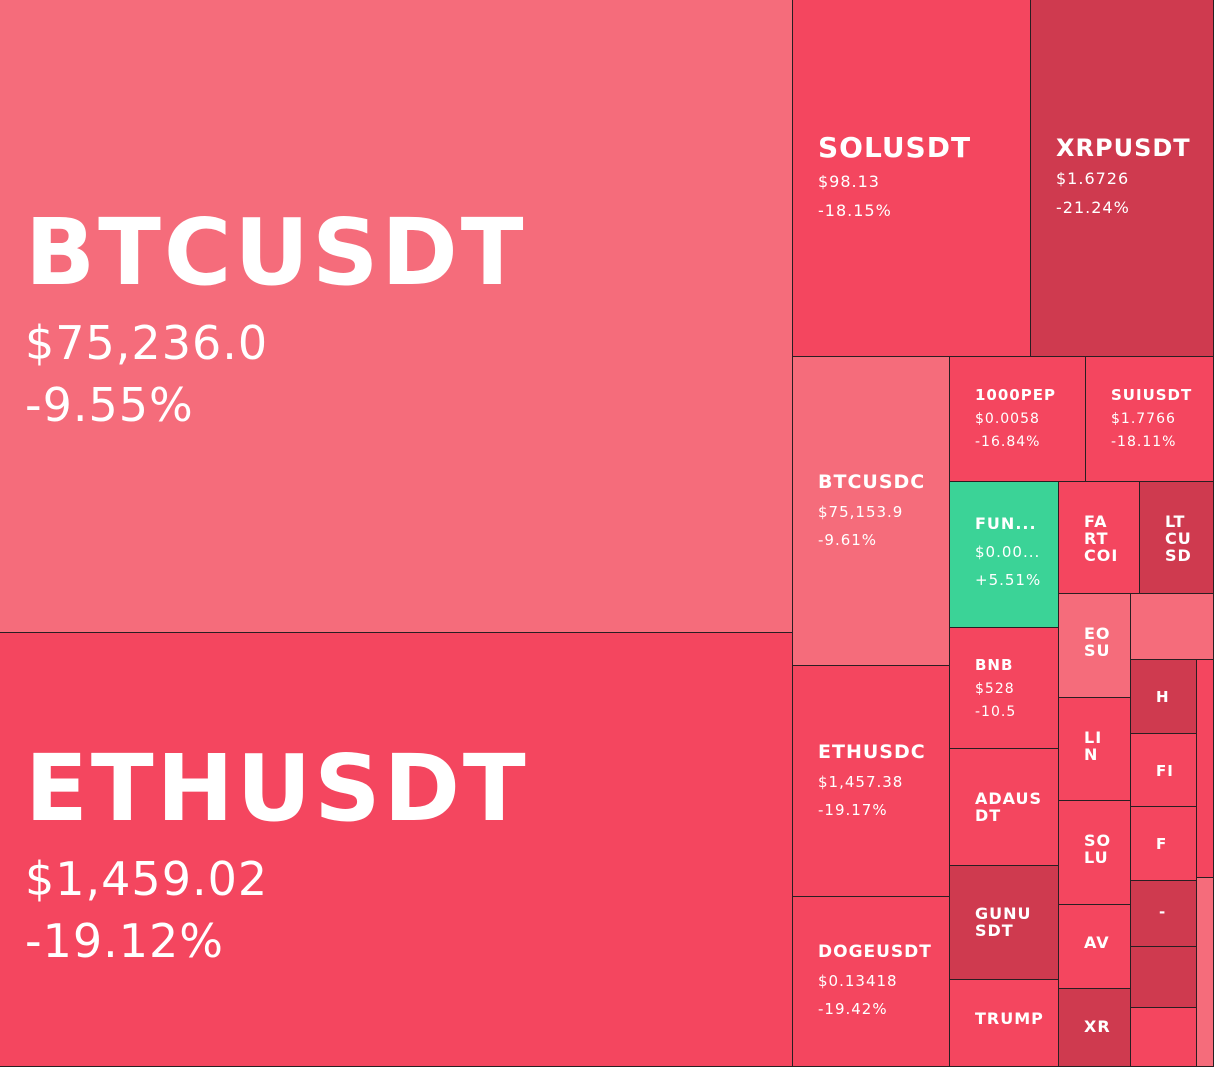  What do you see at coordinates (853, 1008) in the screenshot?
I see `tile-change: -19.42%` at bounding box center [853, 1008].